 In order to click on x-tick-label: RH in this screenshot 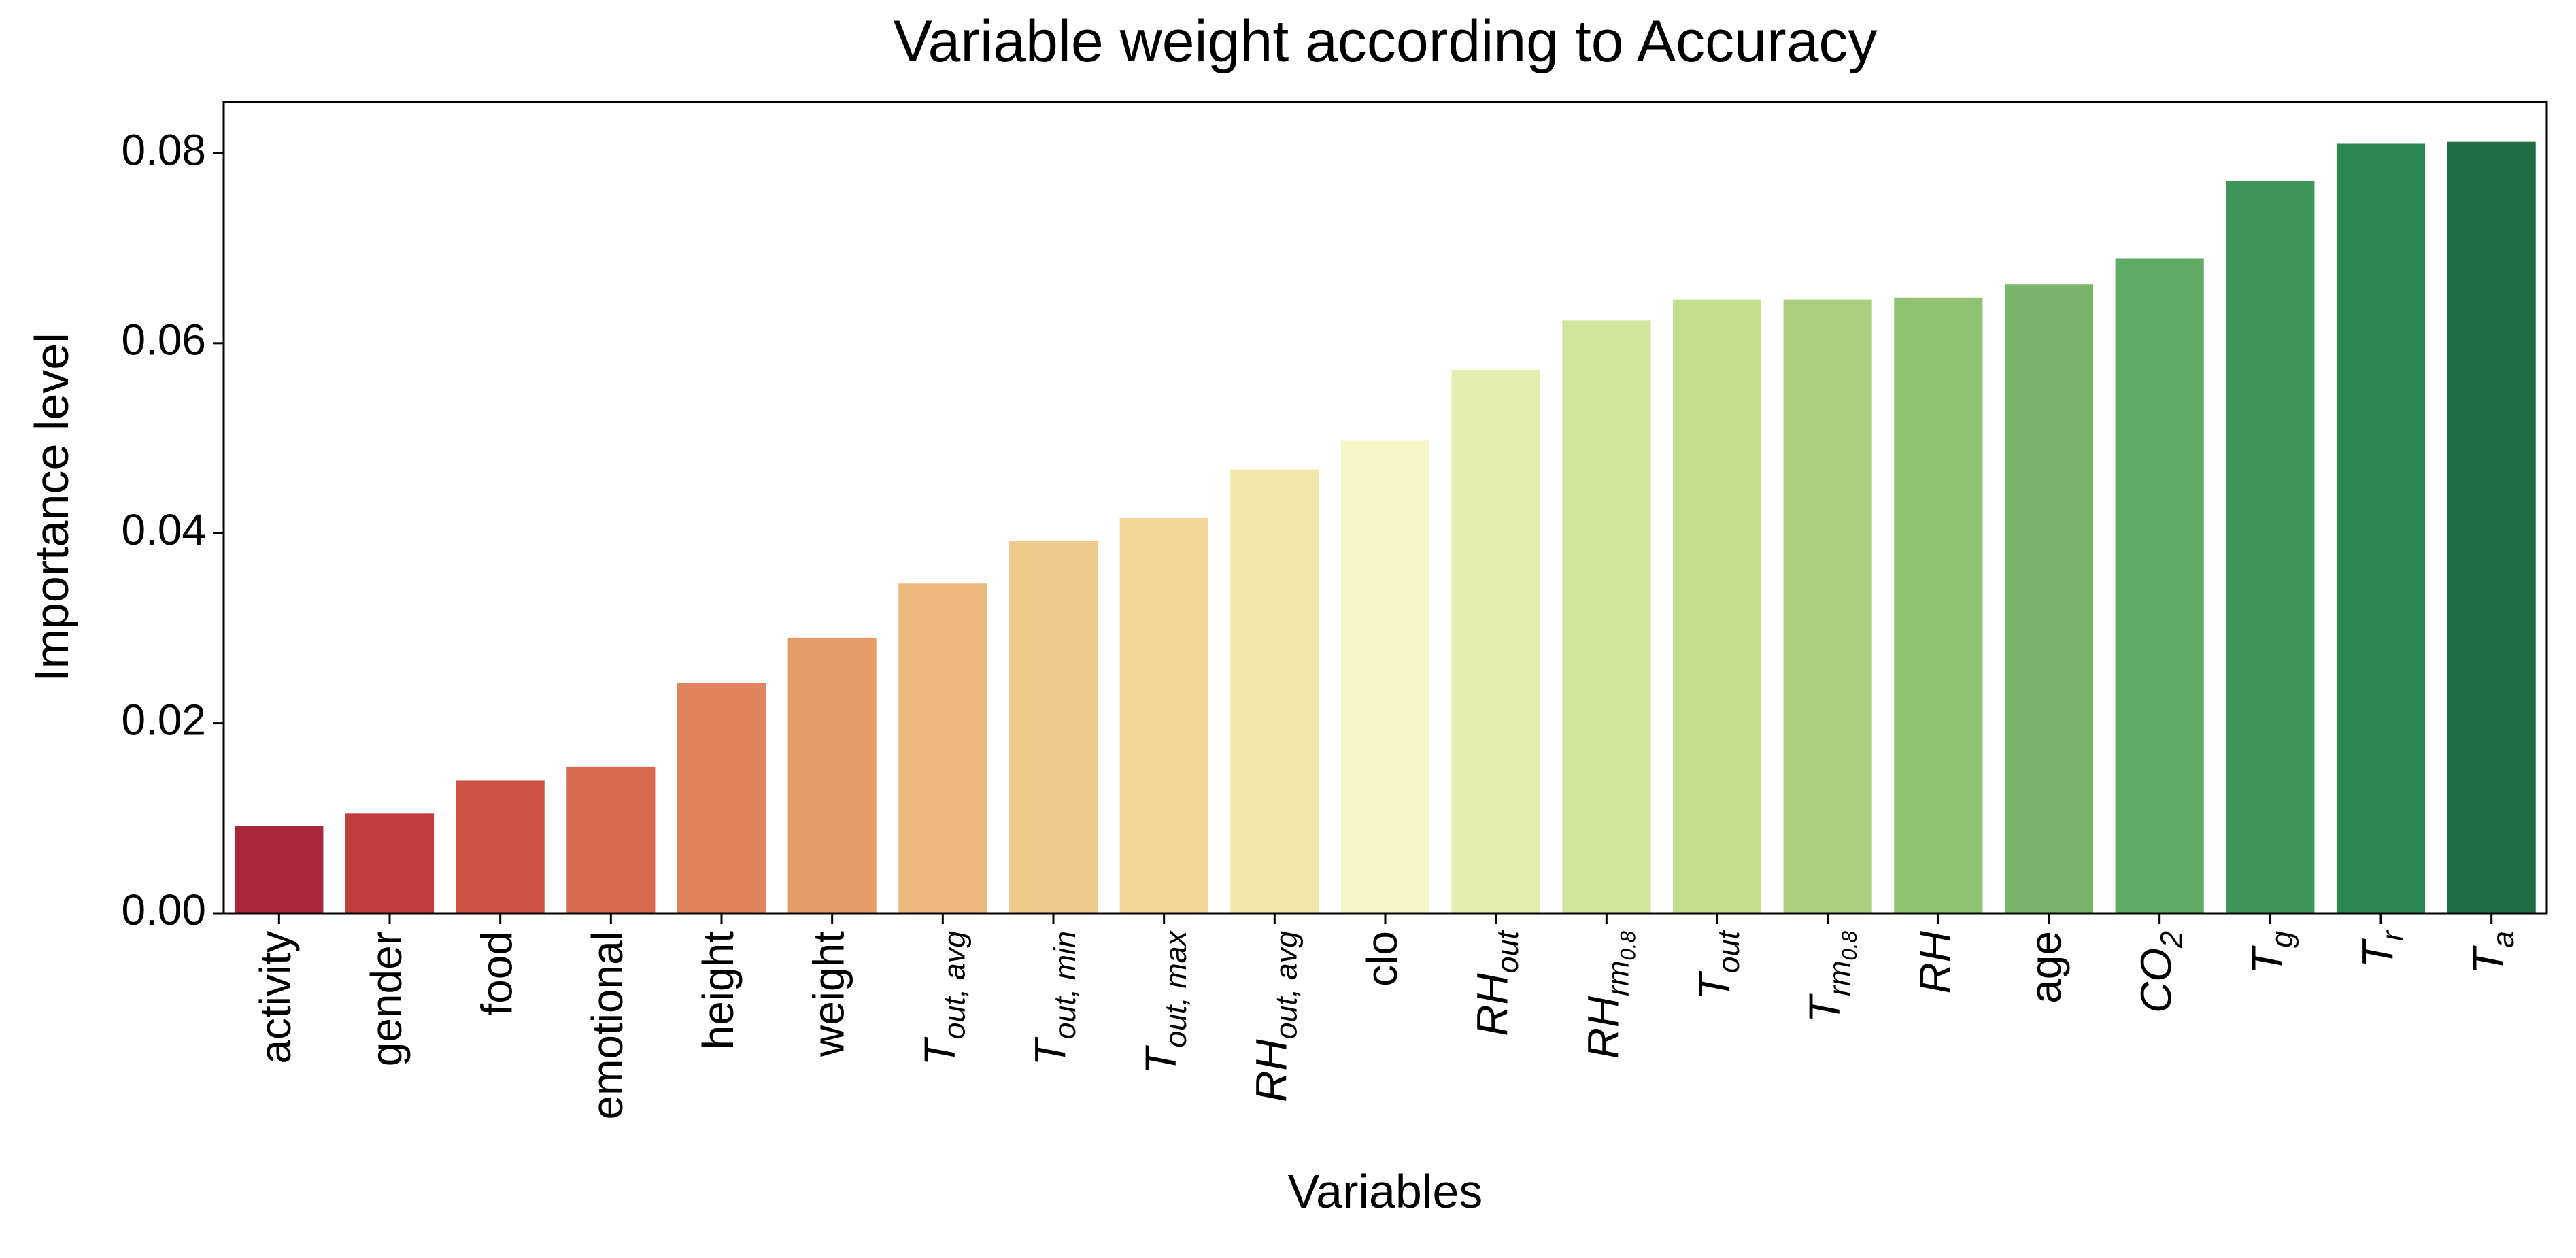, I will do `click(1934, 962)`.